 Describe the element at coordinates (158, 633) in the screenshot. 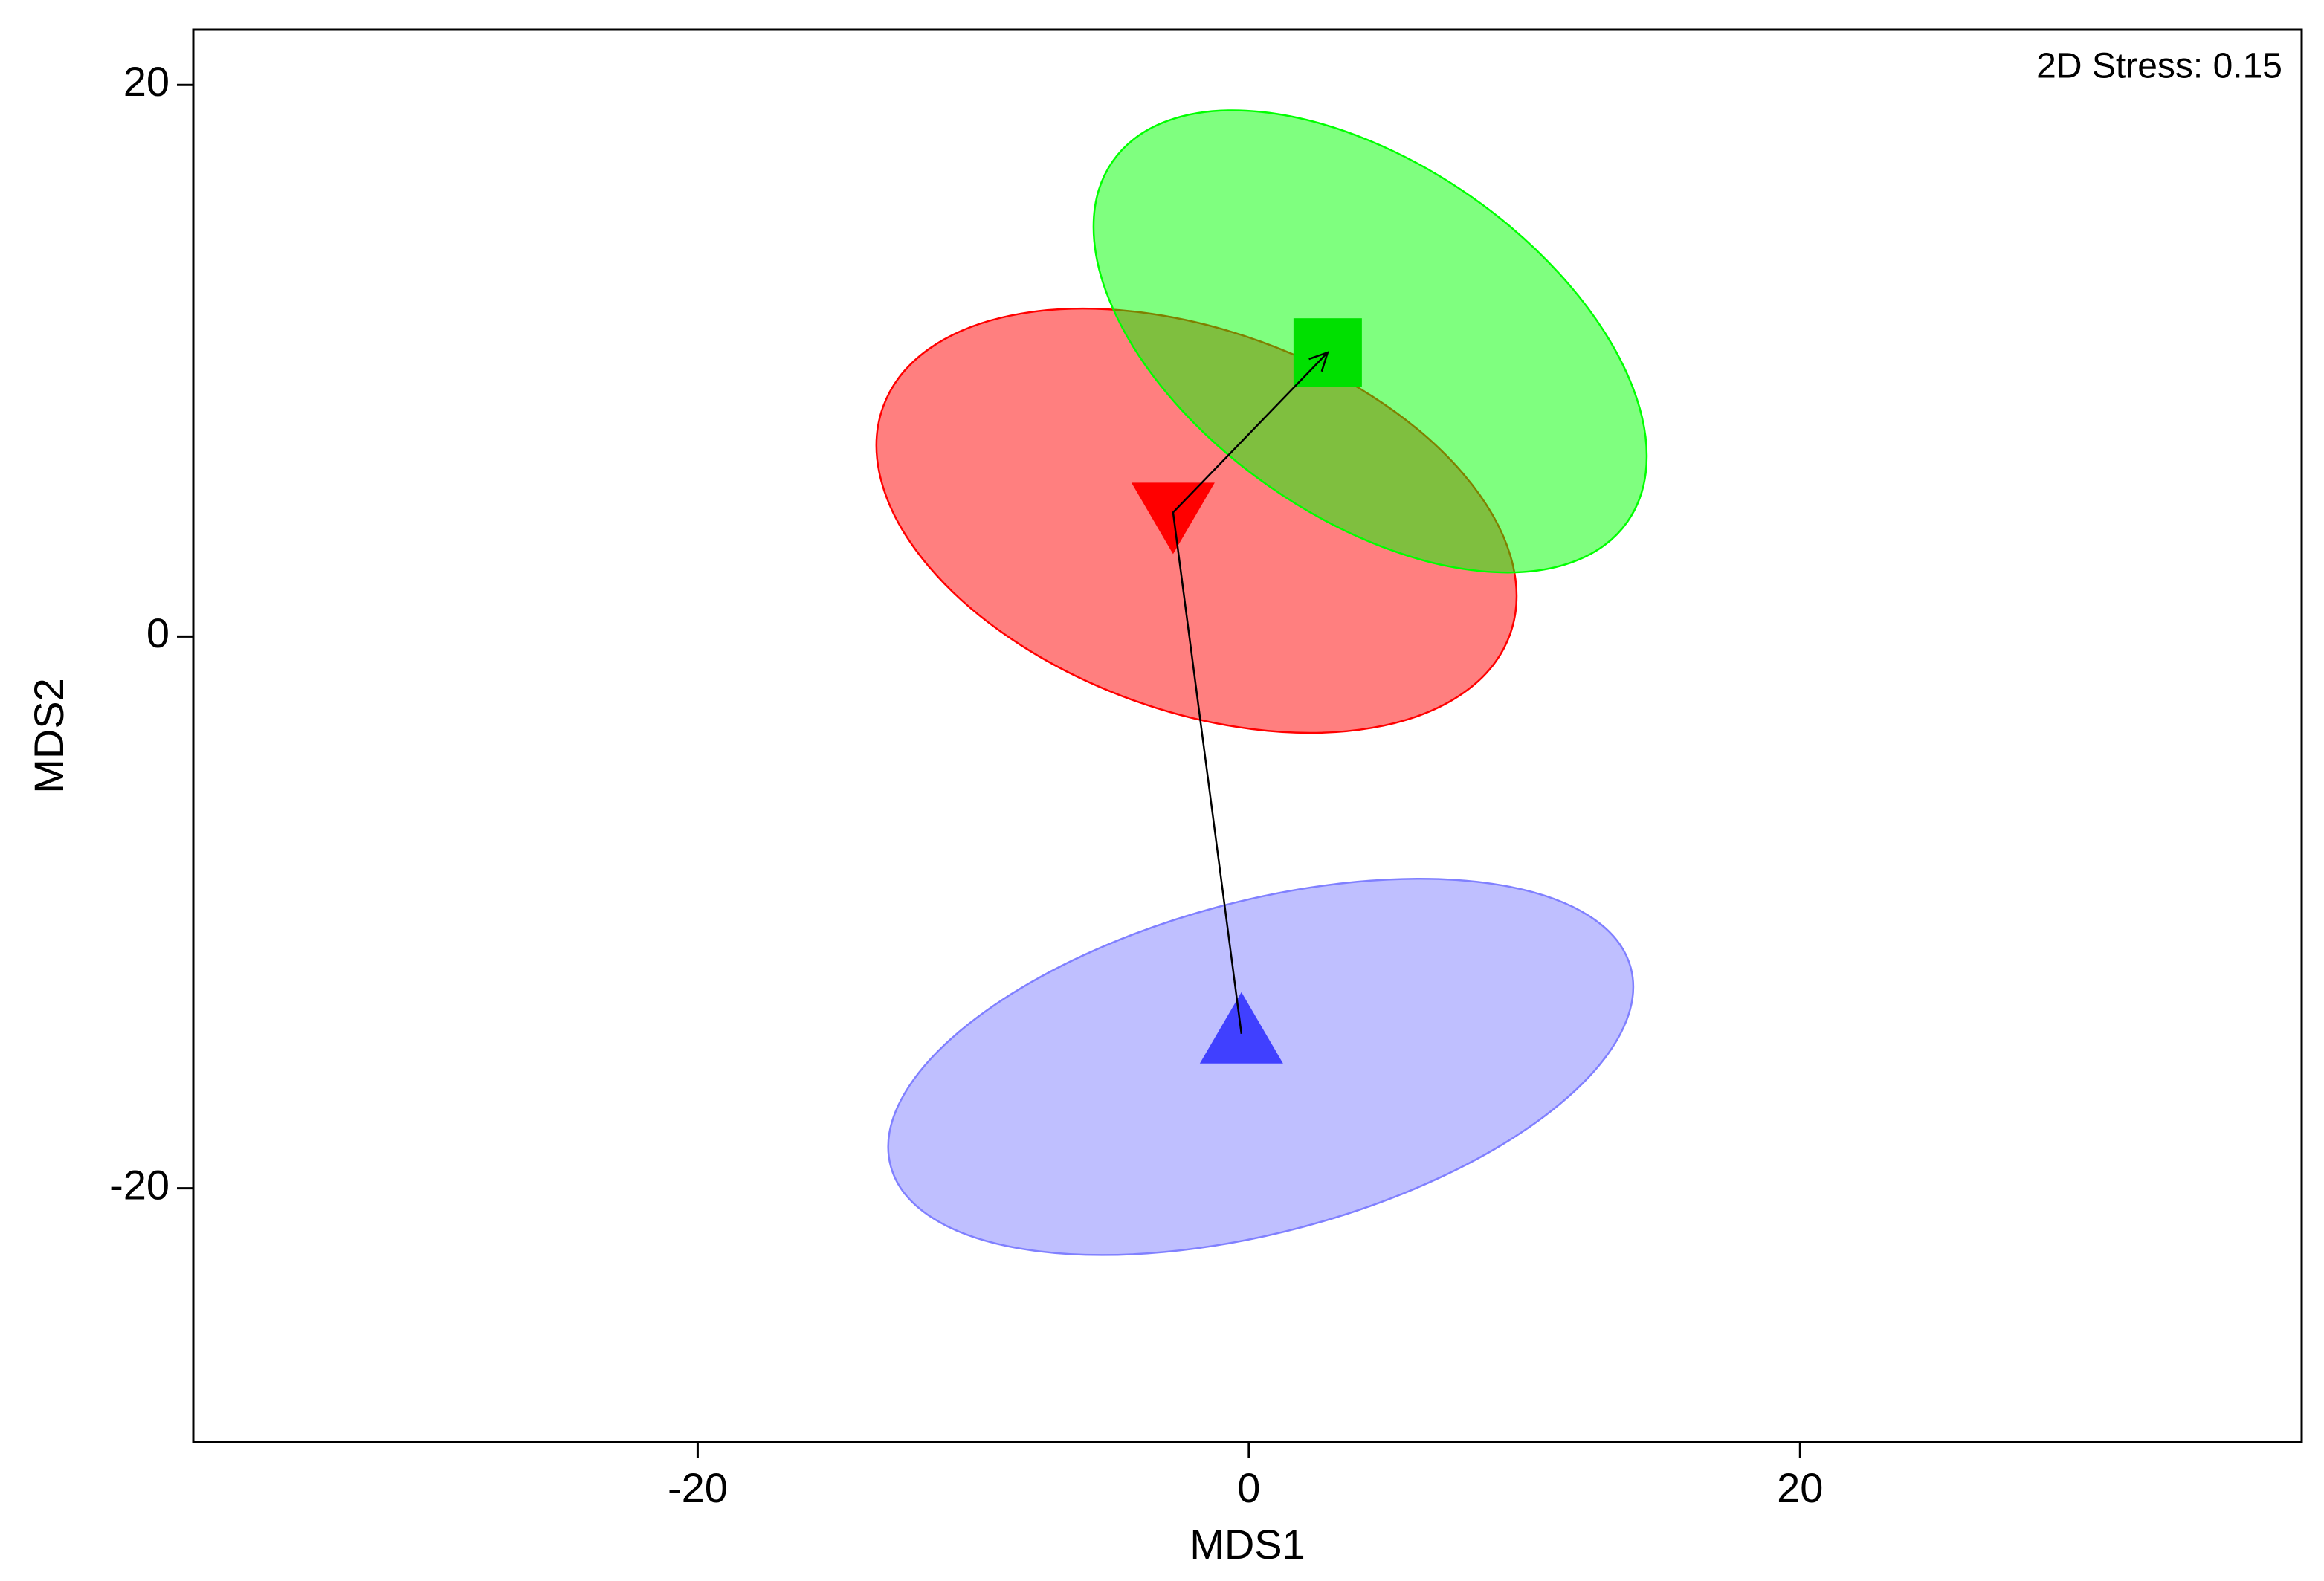

I see `y-tick-label: 0` at that location.